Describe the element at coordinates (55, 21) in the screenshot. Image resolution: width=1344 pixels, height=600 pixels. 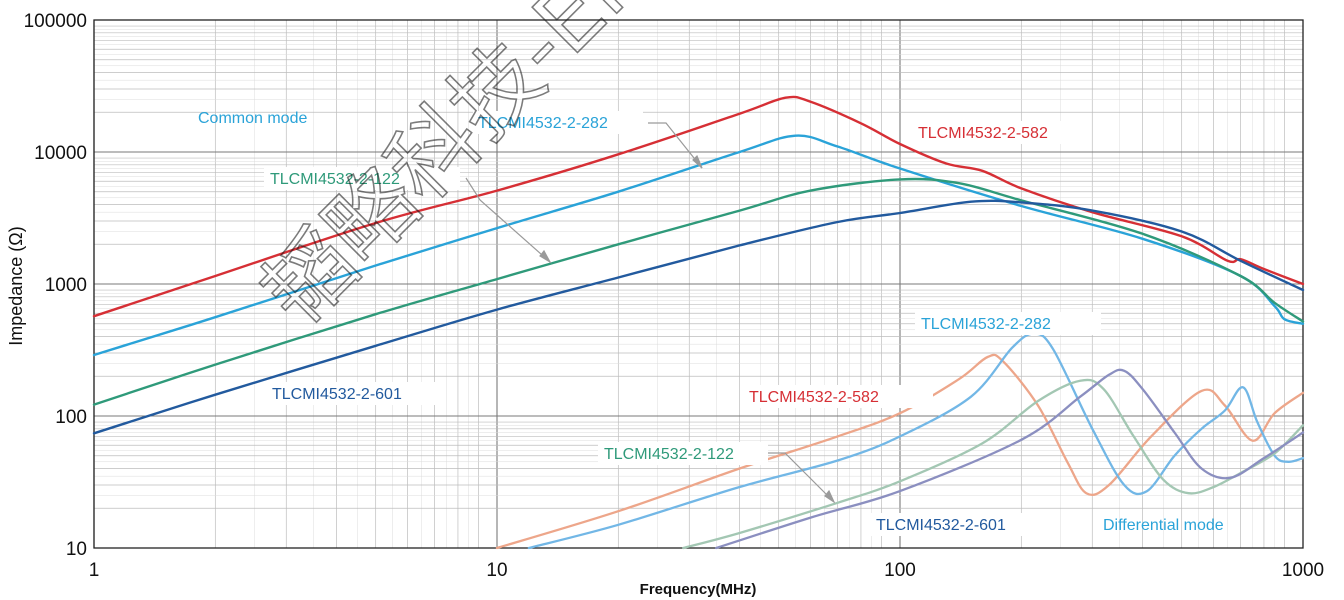
I see `y-tick-label-100000: 100000` at that location.